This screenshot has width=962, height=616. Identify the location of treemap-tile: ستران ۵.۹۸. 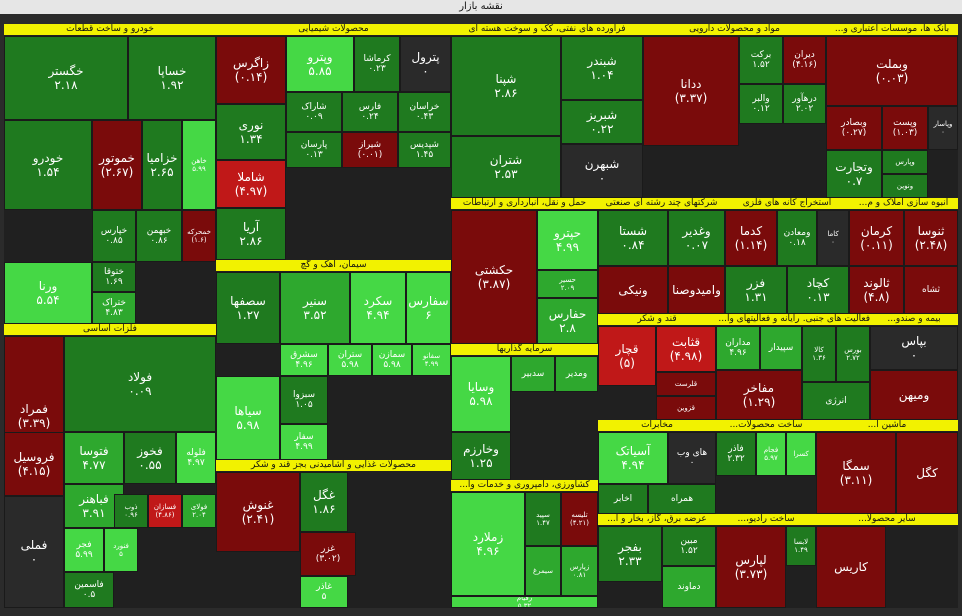
(350, 360).